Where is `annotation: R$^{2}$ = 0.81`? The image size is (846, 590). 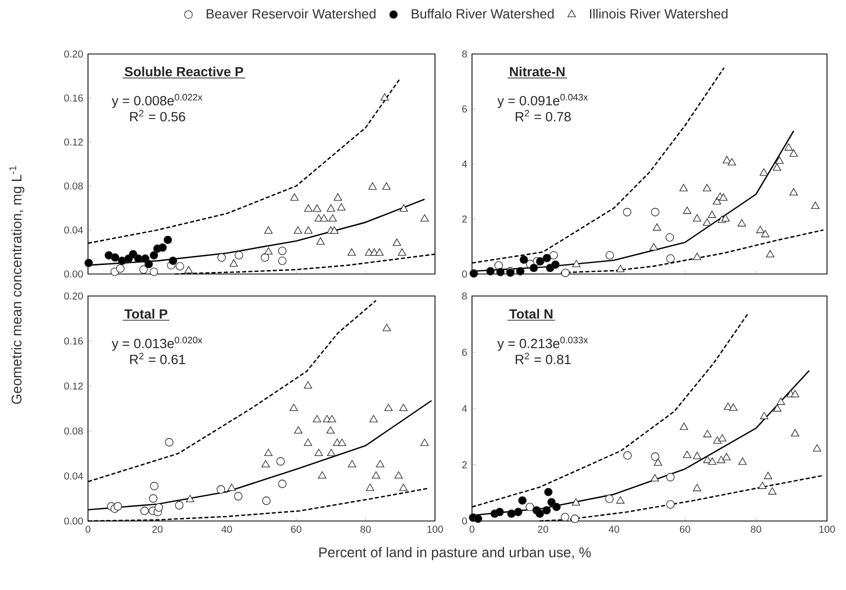
annotation: R$^{2}$ = 0.81 is located at coordinates (543, 358).